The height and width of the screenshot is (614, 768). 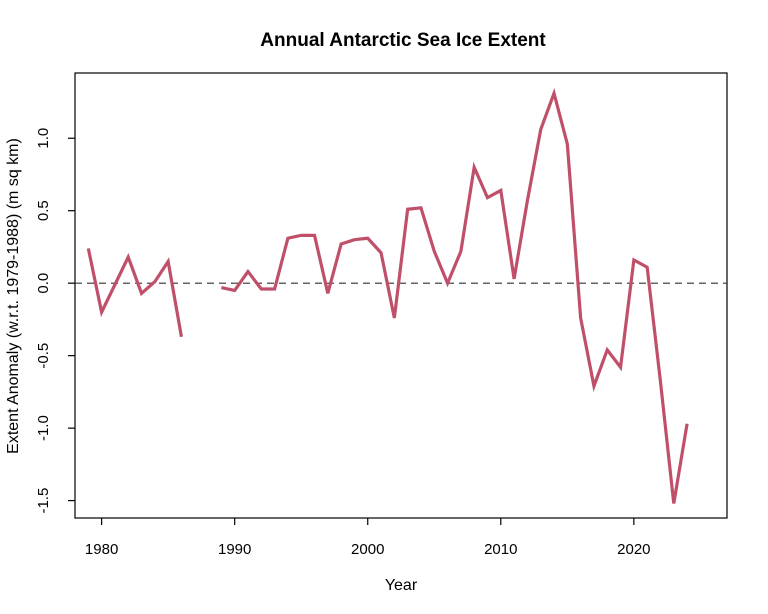 What do you see at coordinates (234, 549) in the screenshot?
I see `x-tick-label: 1990` at bounding box center [234, 549].